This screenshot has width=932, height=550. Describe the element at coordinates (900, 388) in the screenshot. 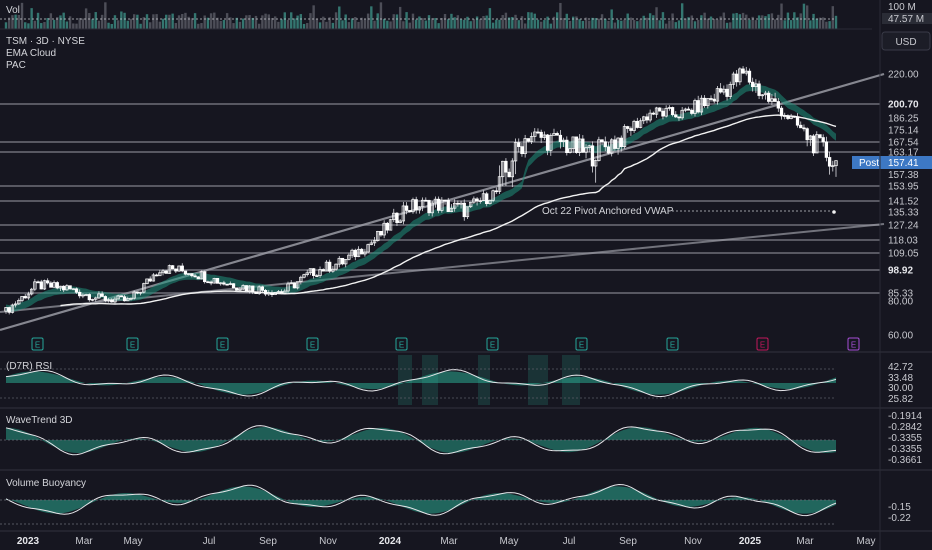

I see `rsi-scale-3: 30.00` at that location.